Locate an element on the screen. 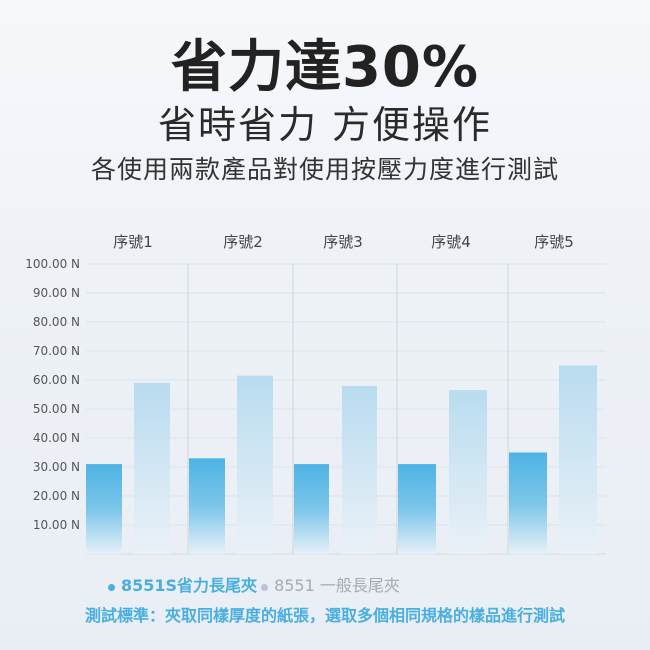 This screenshot has width=650, height=650. legend: 8551S省力長尾夾 8551 一般長尾夾 is located at coordinates (254, 584).